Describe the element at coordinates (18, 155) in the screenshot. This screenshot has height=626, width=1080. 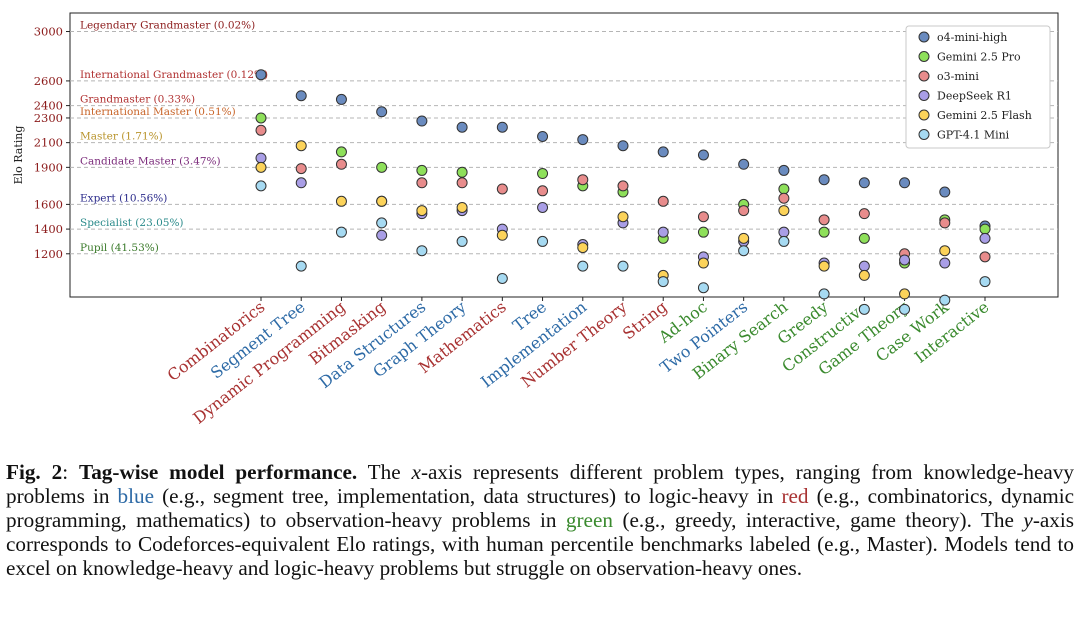
I see `y-axis-label: Elo Rating` at that location.